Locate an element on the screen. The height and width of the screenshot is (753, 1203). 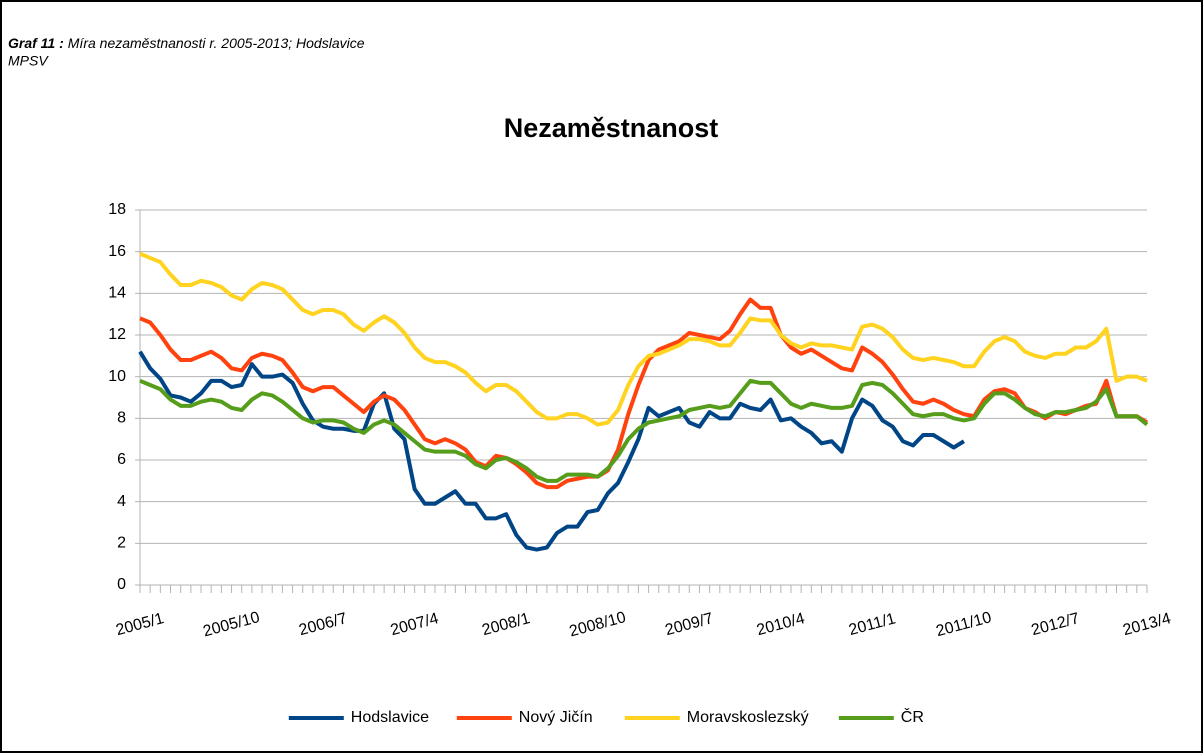
series-line is located at coordinates (644, 430).